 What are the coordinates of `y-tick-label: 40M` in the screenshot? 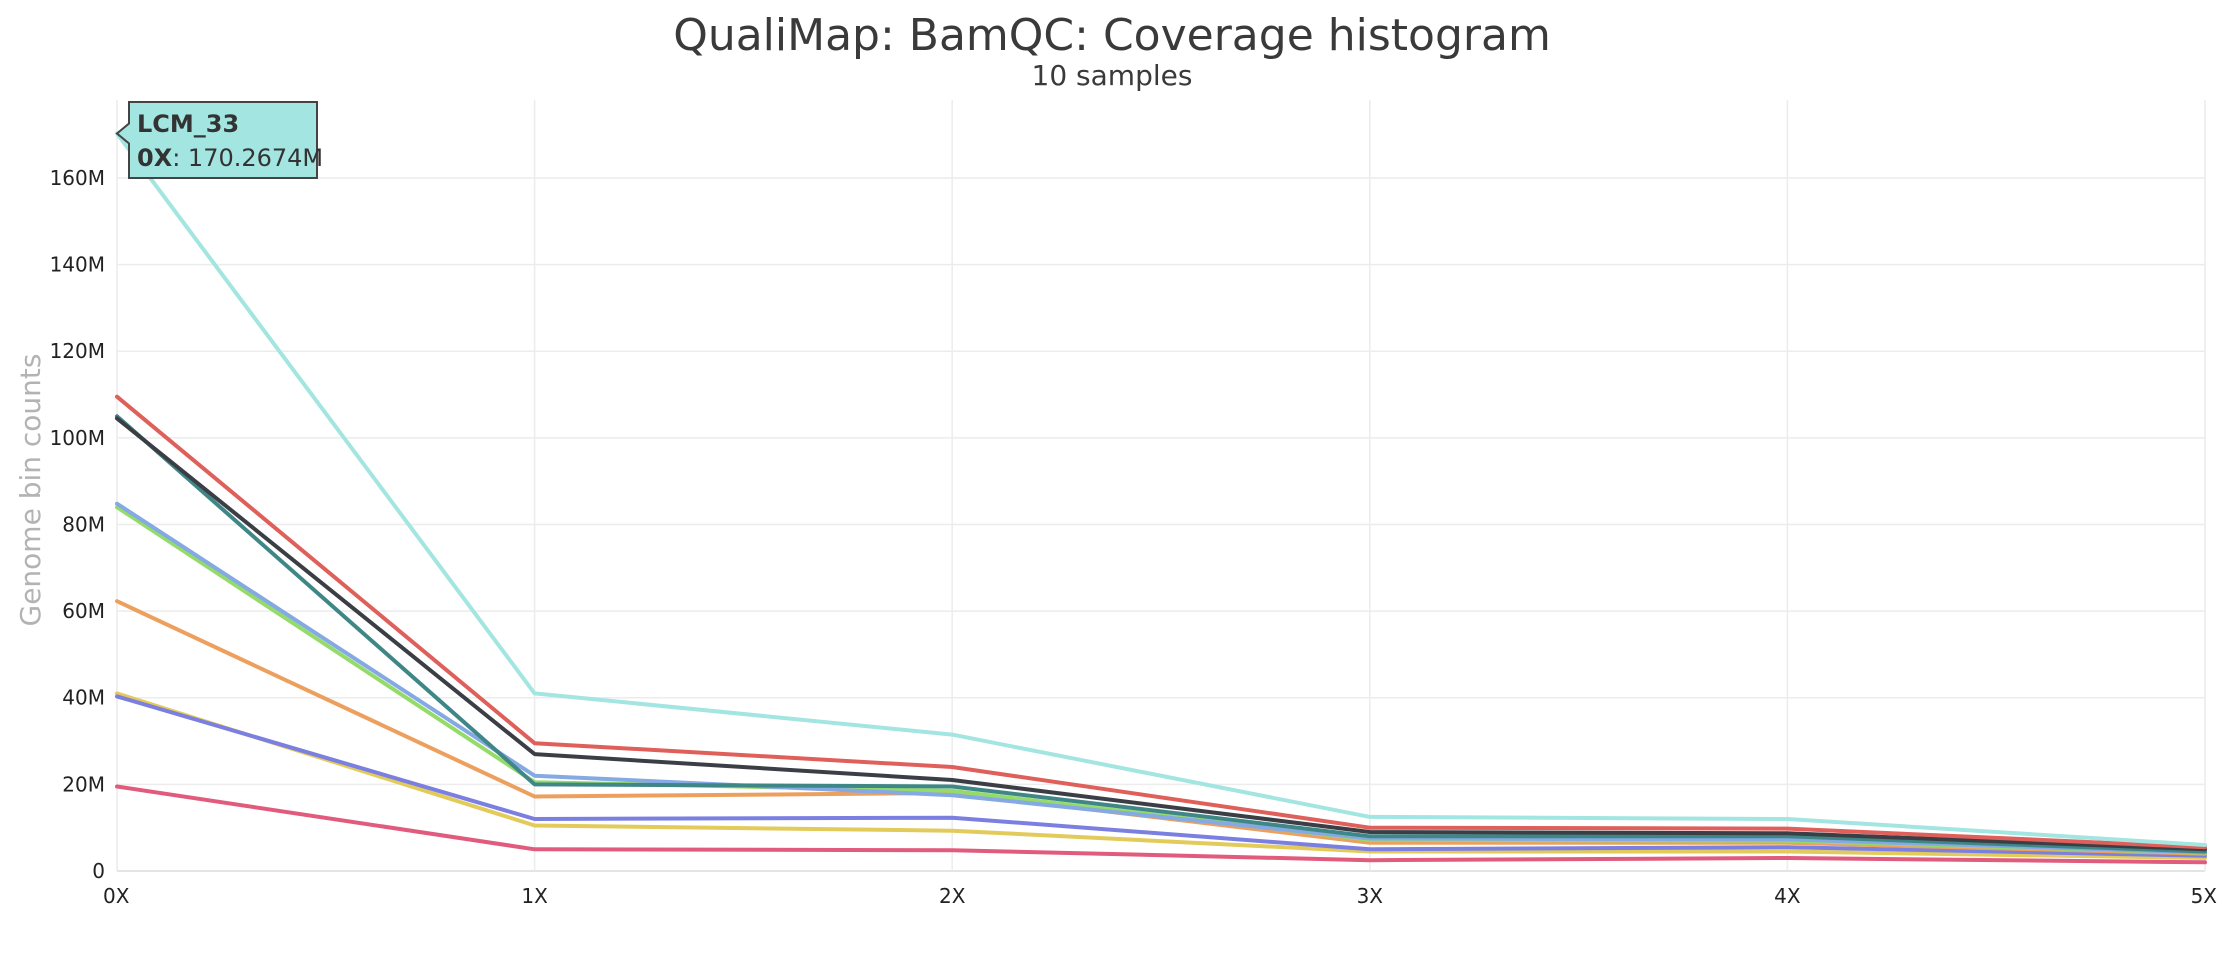 It's located at (83, 698).